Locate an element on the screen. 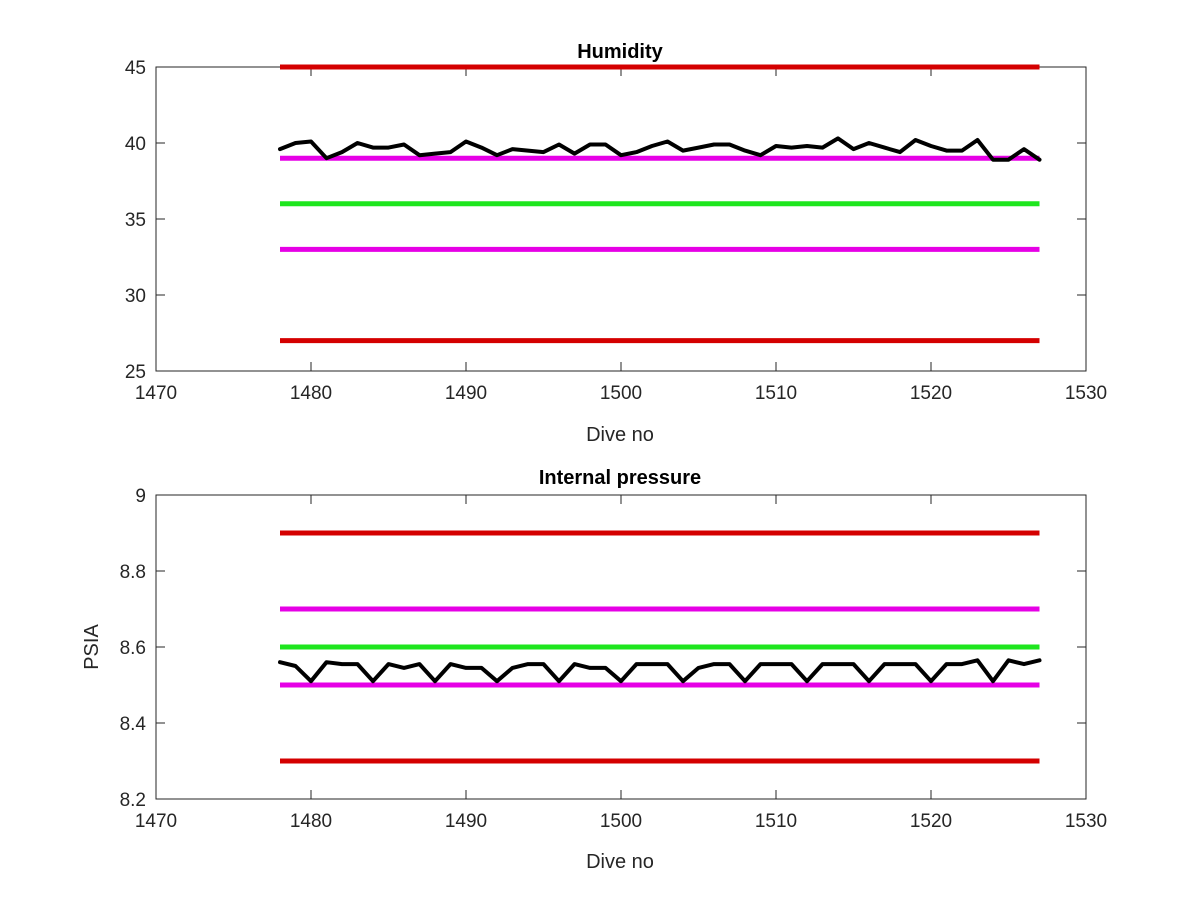 This screenshot has height=900, width=1200. chart-title: Humidity is located at coordinates (620, 52).